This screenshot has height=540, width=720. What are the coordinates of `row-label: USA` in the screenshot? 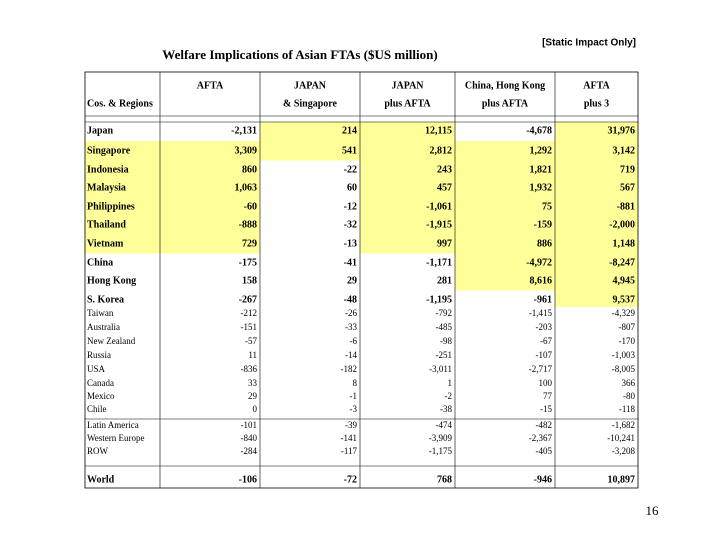 It's located at (96, 369).